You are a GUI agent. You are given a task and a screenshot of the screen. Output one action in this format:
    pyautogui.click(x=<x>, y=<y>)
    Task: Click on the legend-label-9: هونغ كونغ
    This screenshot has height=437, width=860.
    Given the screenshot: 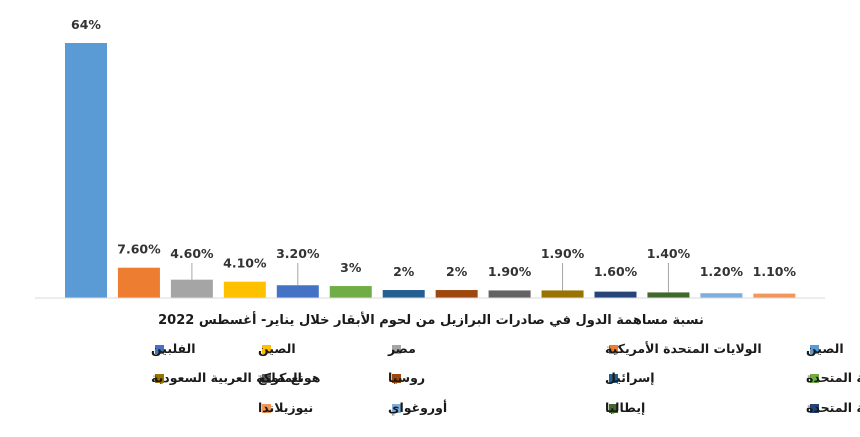 What is the action you would take?
    pyautogui.click(x=289, y=377)
    